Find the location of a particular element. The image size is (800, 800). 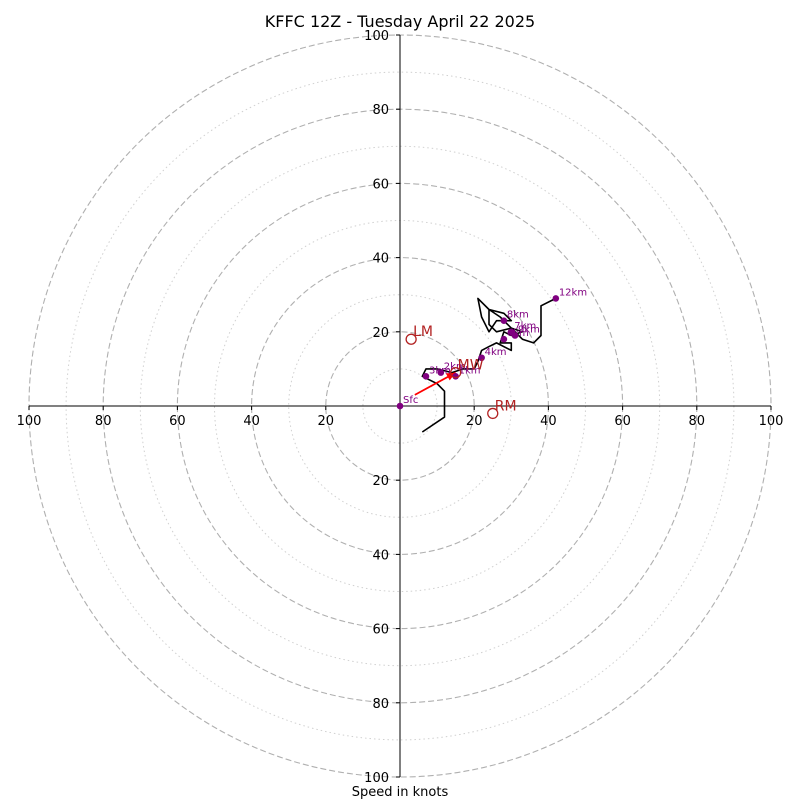

height-label-8km: 8km is located at coordinates (518, 315).